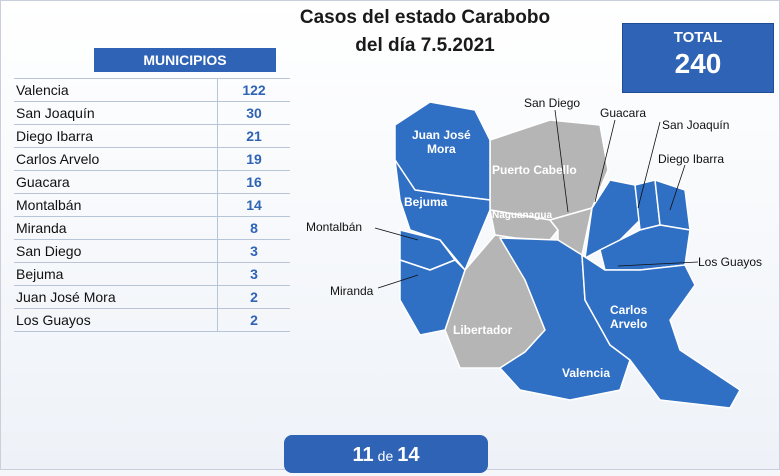 The image size is (780, 476). I want to click on table-row: Diego Ibarra 21, so click(152, 135).